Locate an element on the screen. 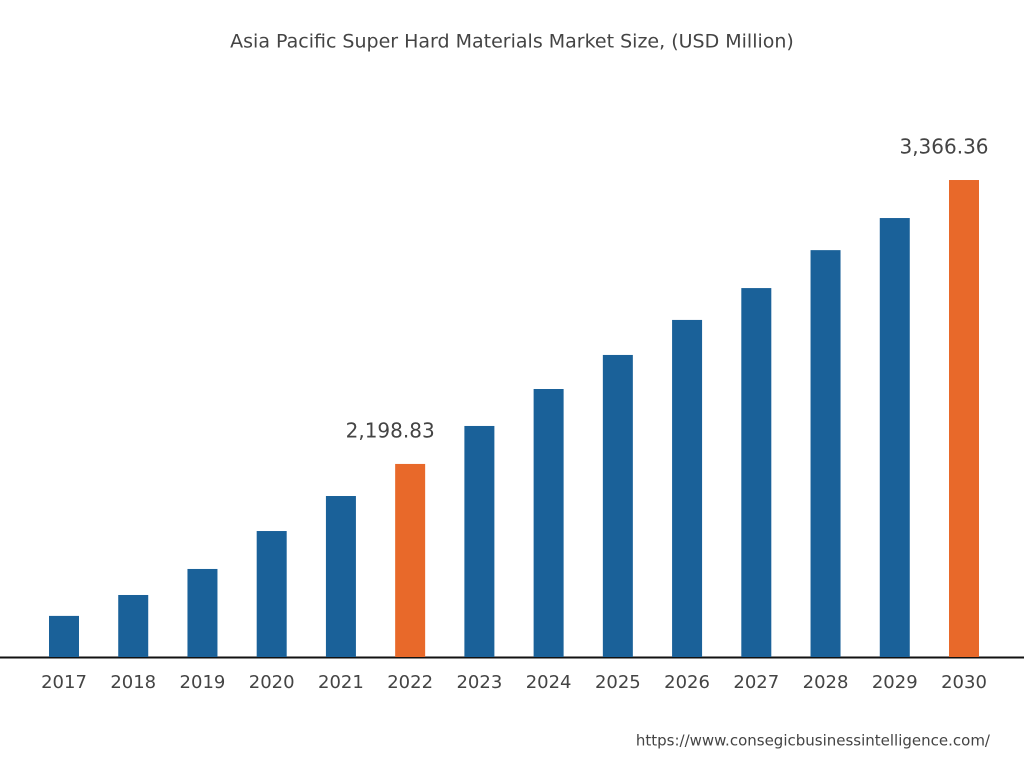  x-tick-label: 2030 is located at coordinates (964, 682).